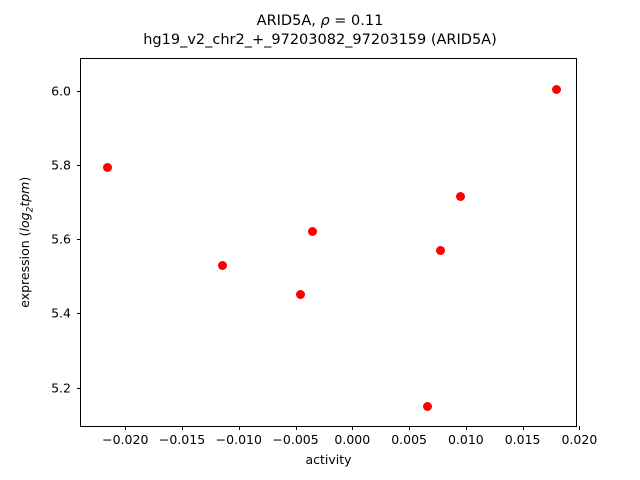  What do you see at coordinates (288, 21) in the screenshot?
I see `chart-title-gene-rho-prefix: ARID5A,` at bounding box center [288, 21].